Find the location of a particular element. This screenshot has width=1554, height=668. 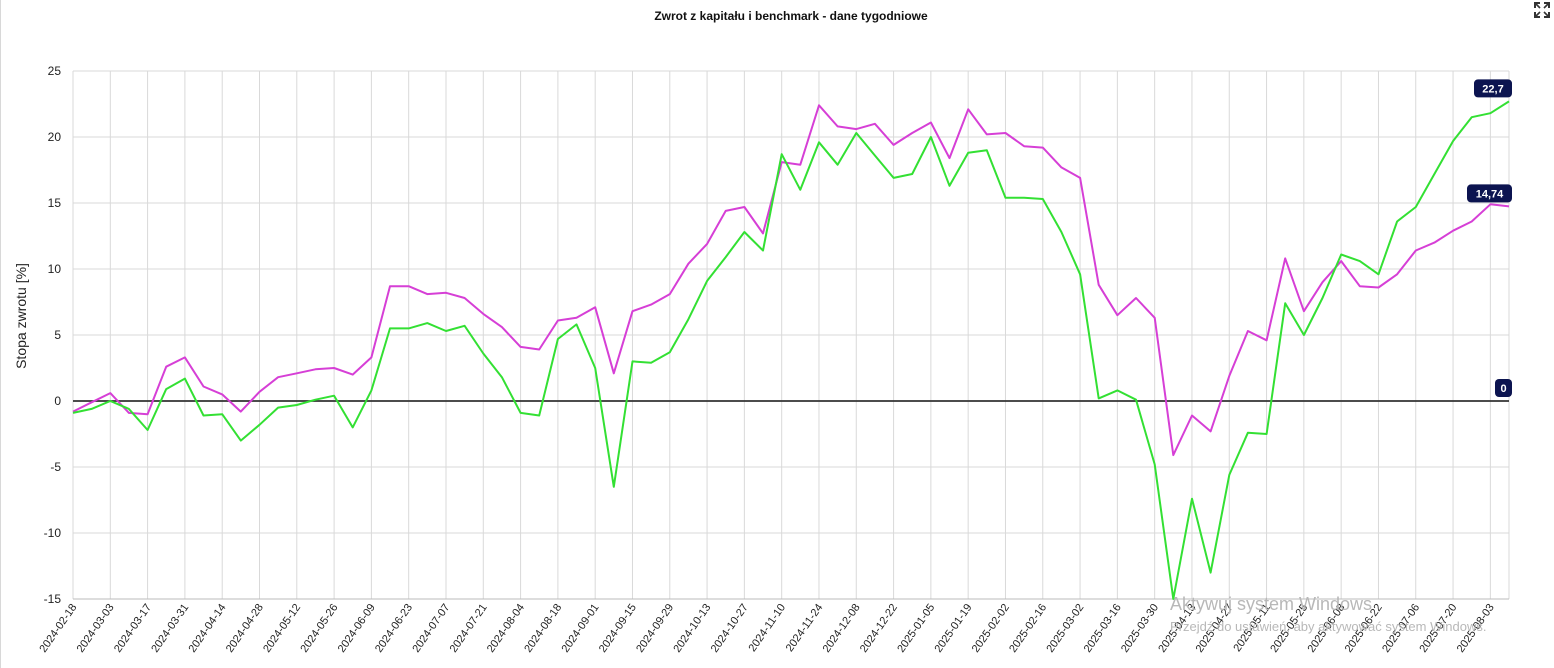

x-tick-label: 2024-07-21 is located at coordinates (469, 628).